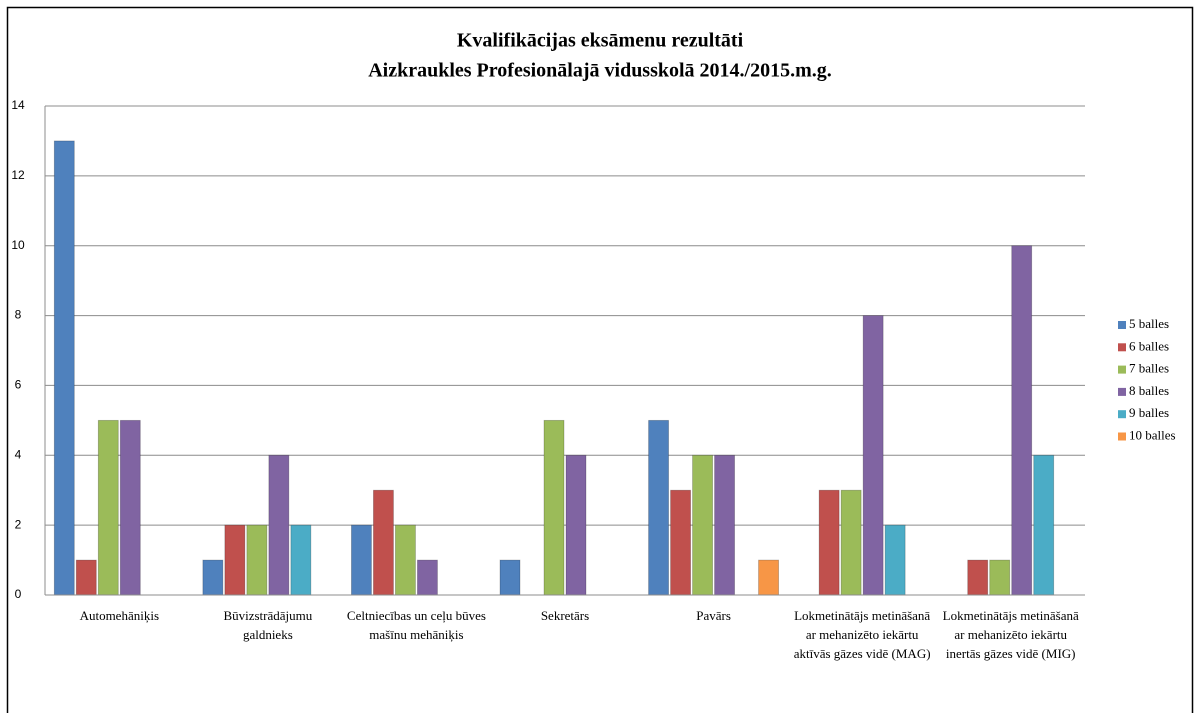  I want to click on y-tick-label: 2, so click(18, 524).